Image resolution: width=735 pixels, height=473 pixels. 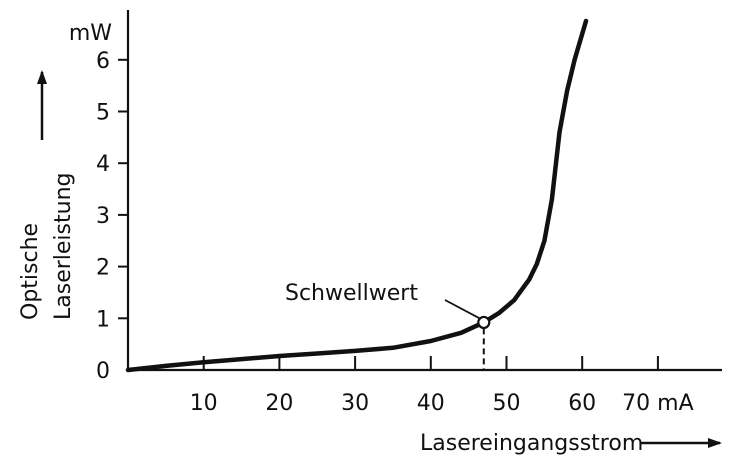 I want to click on y-tick-label: 5, so click(x=103, y=113).